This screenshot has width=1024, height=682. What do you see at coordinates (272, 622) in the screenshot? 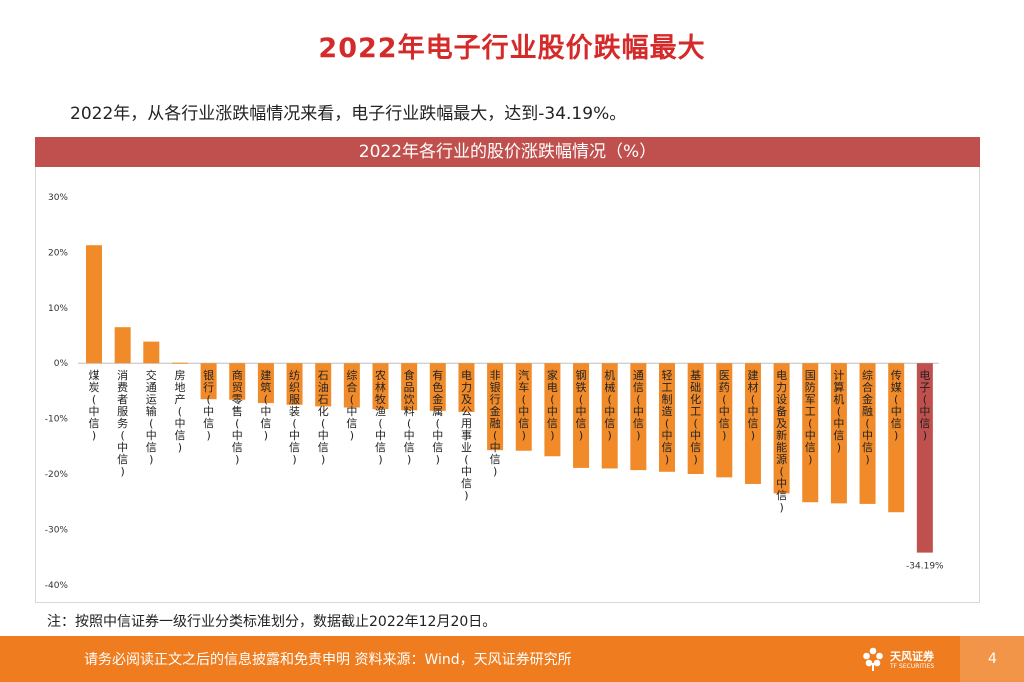
I see `footnote: 注：按照中信证券一级行业分类标准划分，数据截止2022年12月20日。` at bounding box center [272, 622].